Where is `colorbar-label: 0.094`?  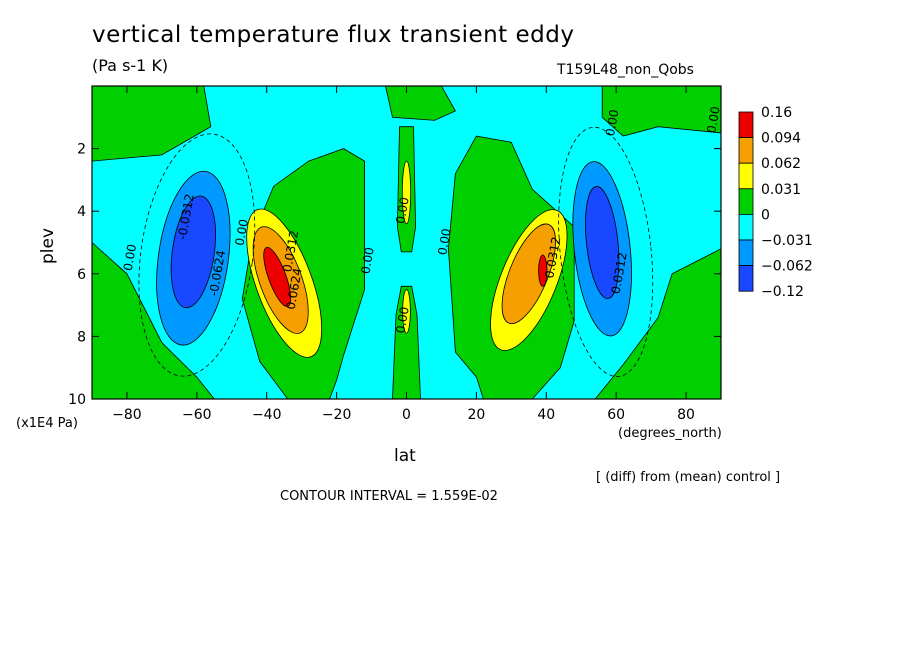
colorbar-label: 0.094 is located at coordinates (781, 139).